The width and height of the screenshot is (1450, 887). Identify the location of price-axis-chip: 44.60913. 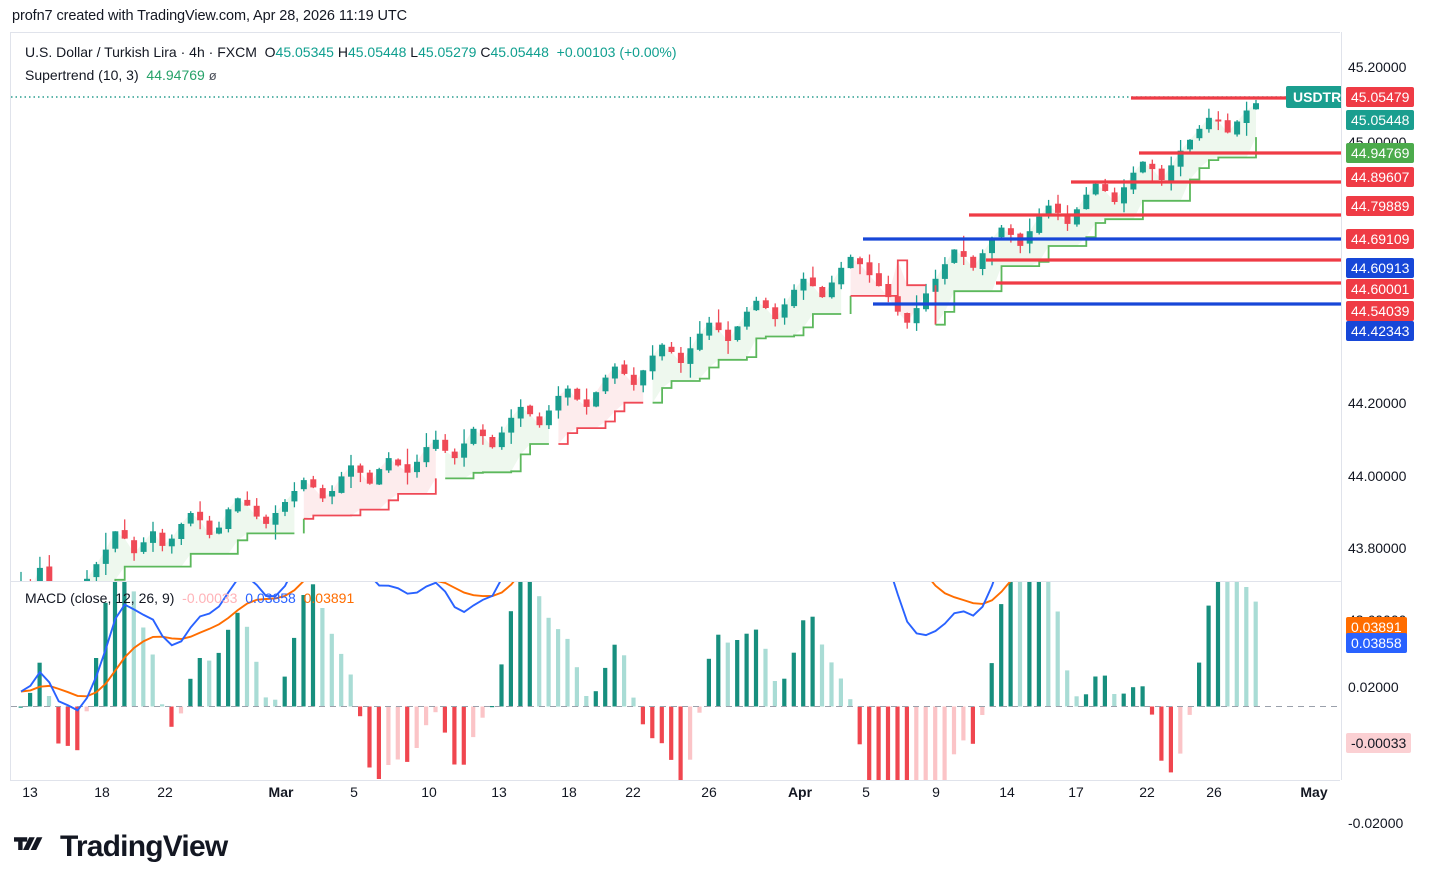
(1380, 268).